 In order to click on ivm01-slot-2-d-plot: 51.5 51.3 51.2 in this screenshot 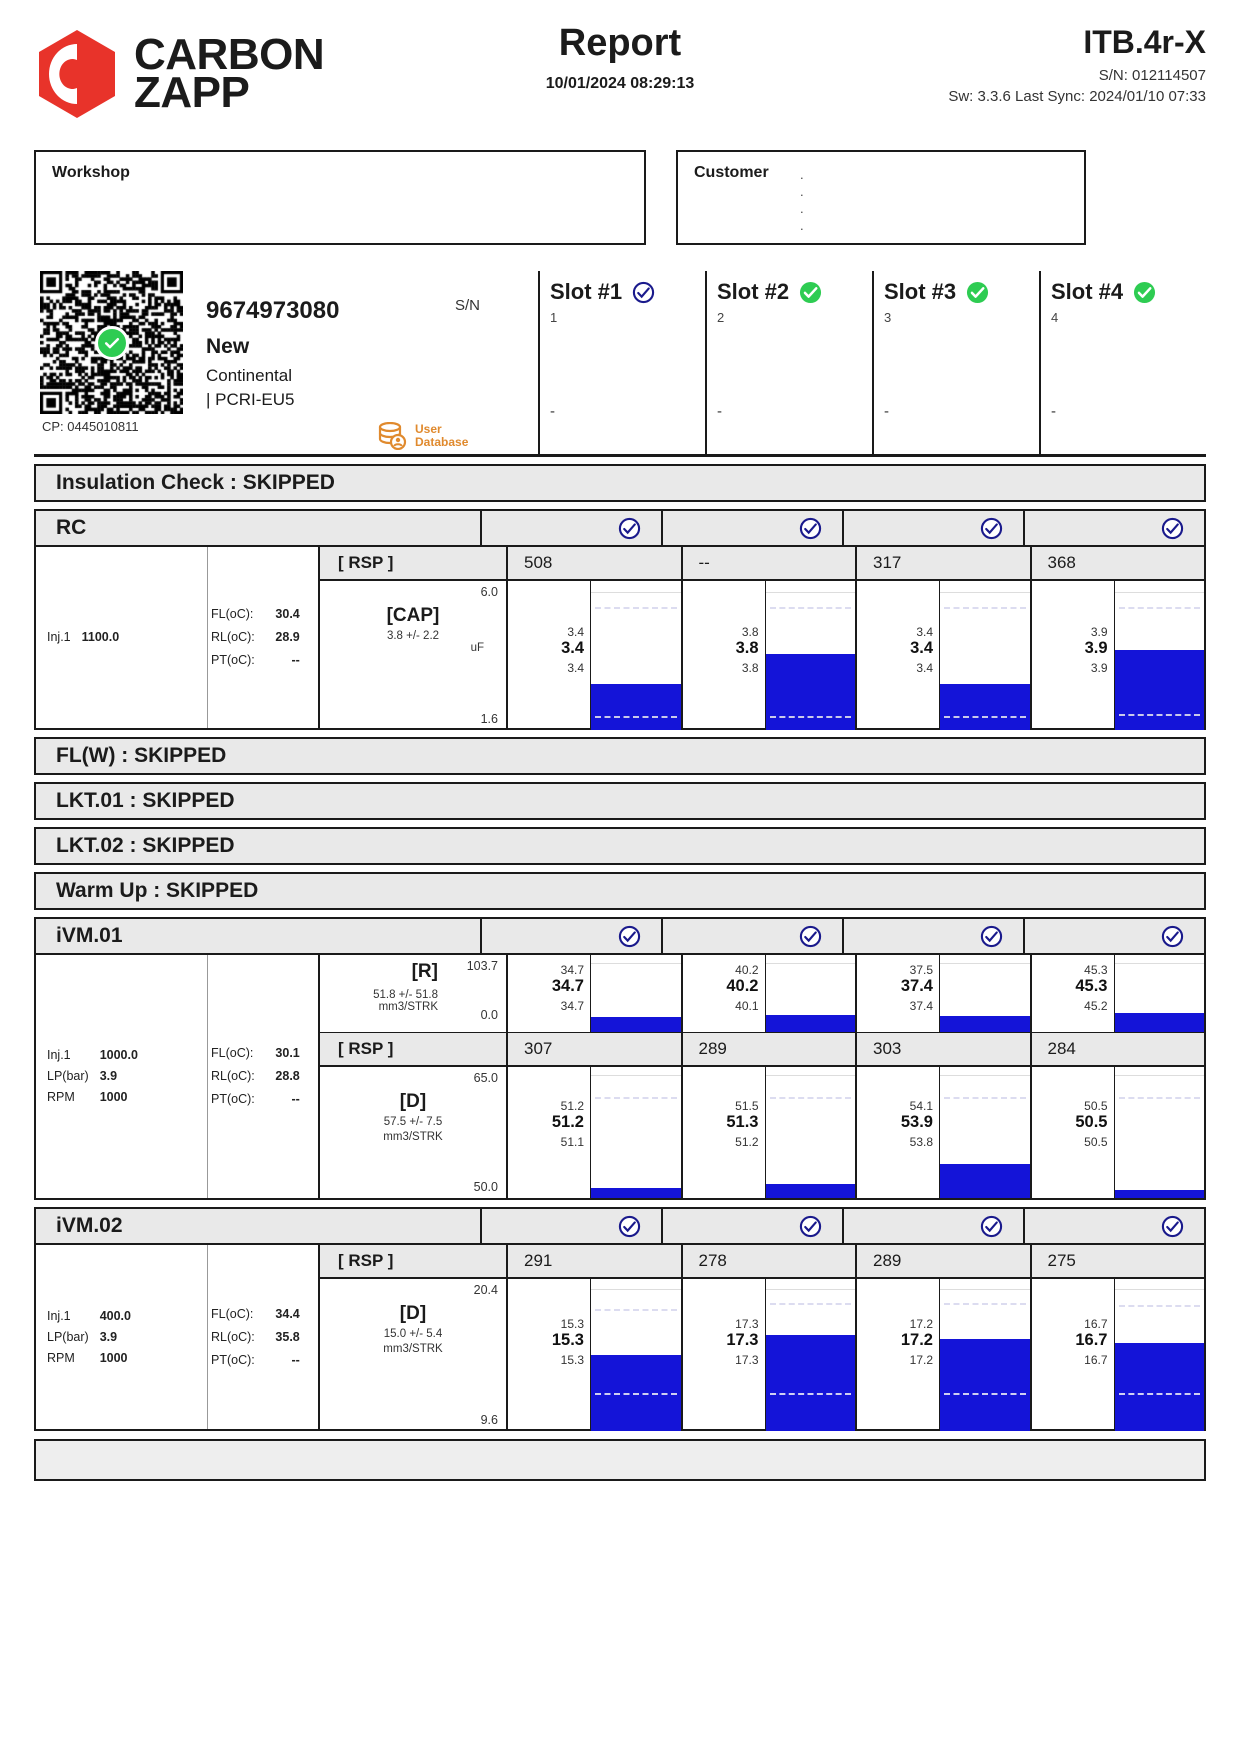, I will do `click(769, 1132)`.